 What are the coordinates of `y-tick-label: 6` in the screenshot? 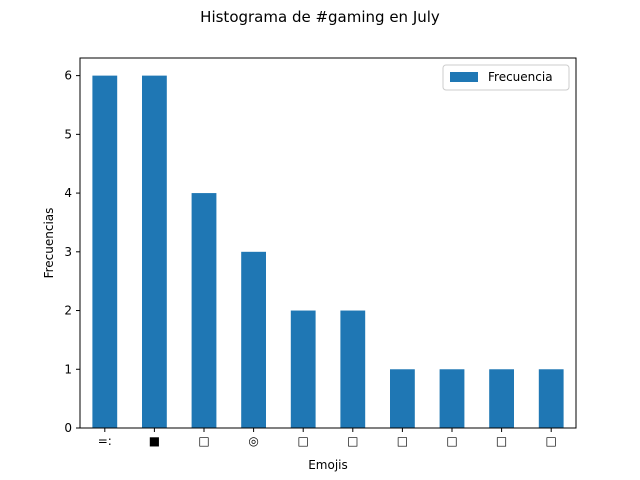 It's located at (68, 76).